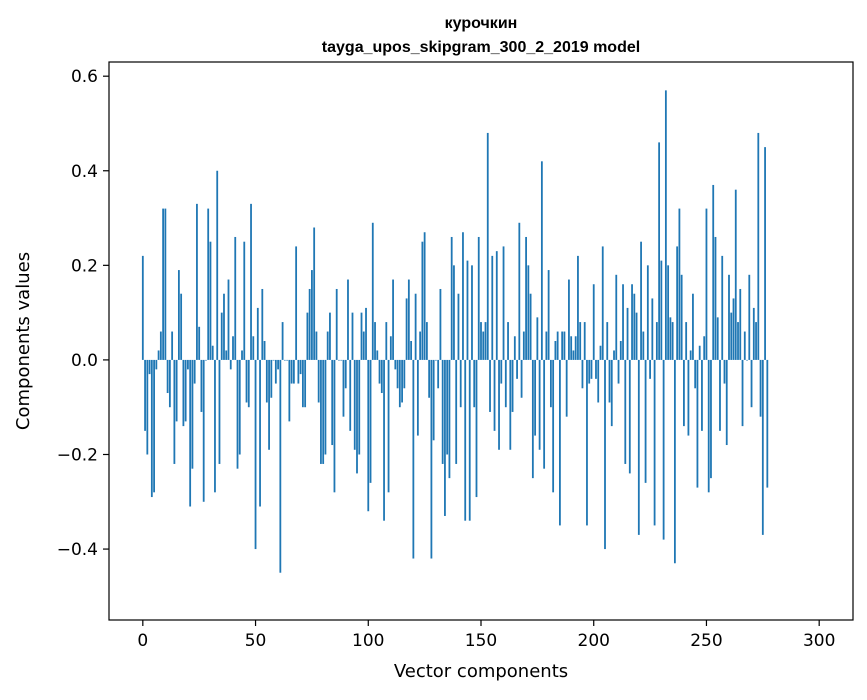 This screenshot has height=700, width=867. Describe the element at coordinates (706, 641) in the screenshot. I see `x-tick-label: 250` at that location.